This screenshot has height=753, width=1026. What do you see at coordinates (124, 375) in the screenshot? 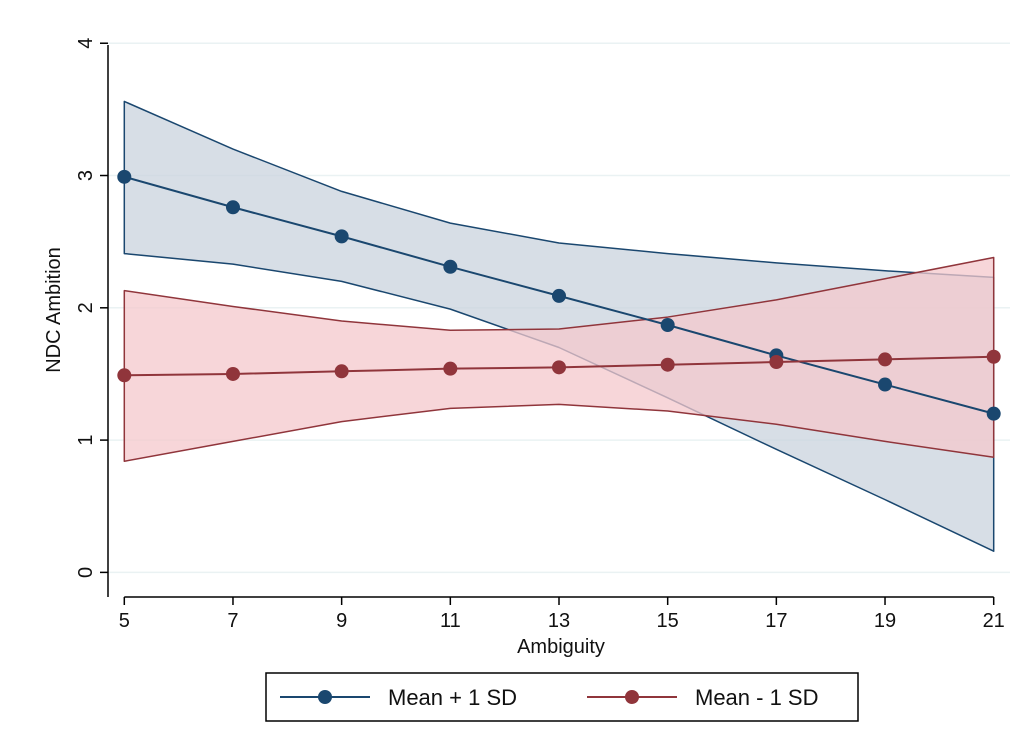
I see `data-point-s2-x5` at bounding box center [124, 375].